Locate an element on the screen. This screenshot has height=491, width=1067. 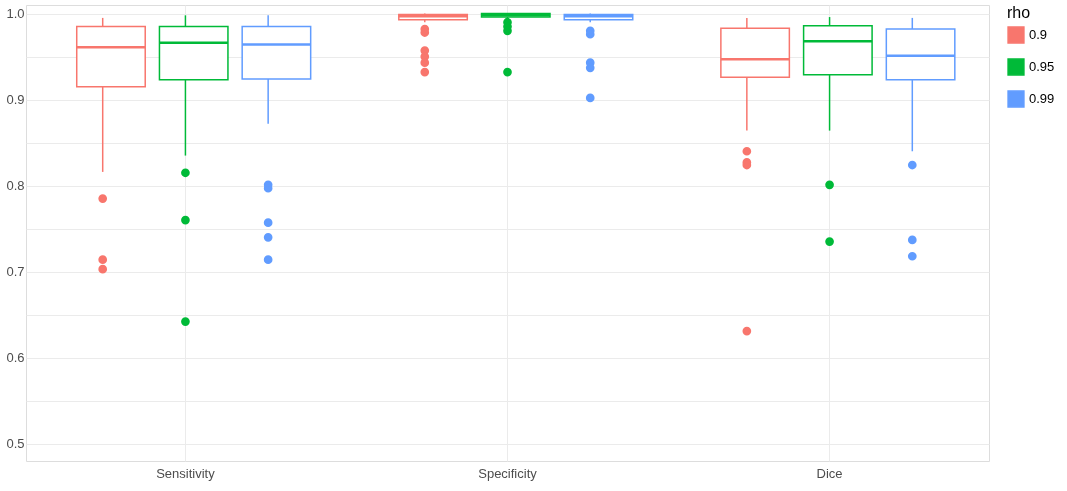
y-tick-label: 0.9 is located at coordinates (15, 100).